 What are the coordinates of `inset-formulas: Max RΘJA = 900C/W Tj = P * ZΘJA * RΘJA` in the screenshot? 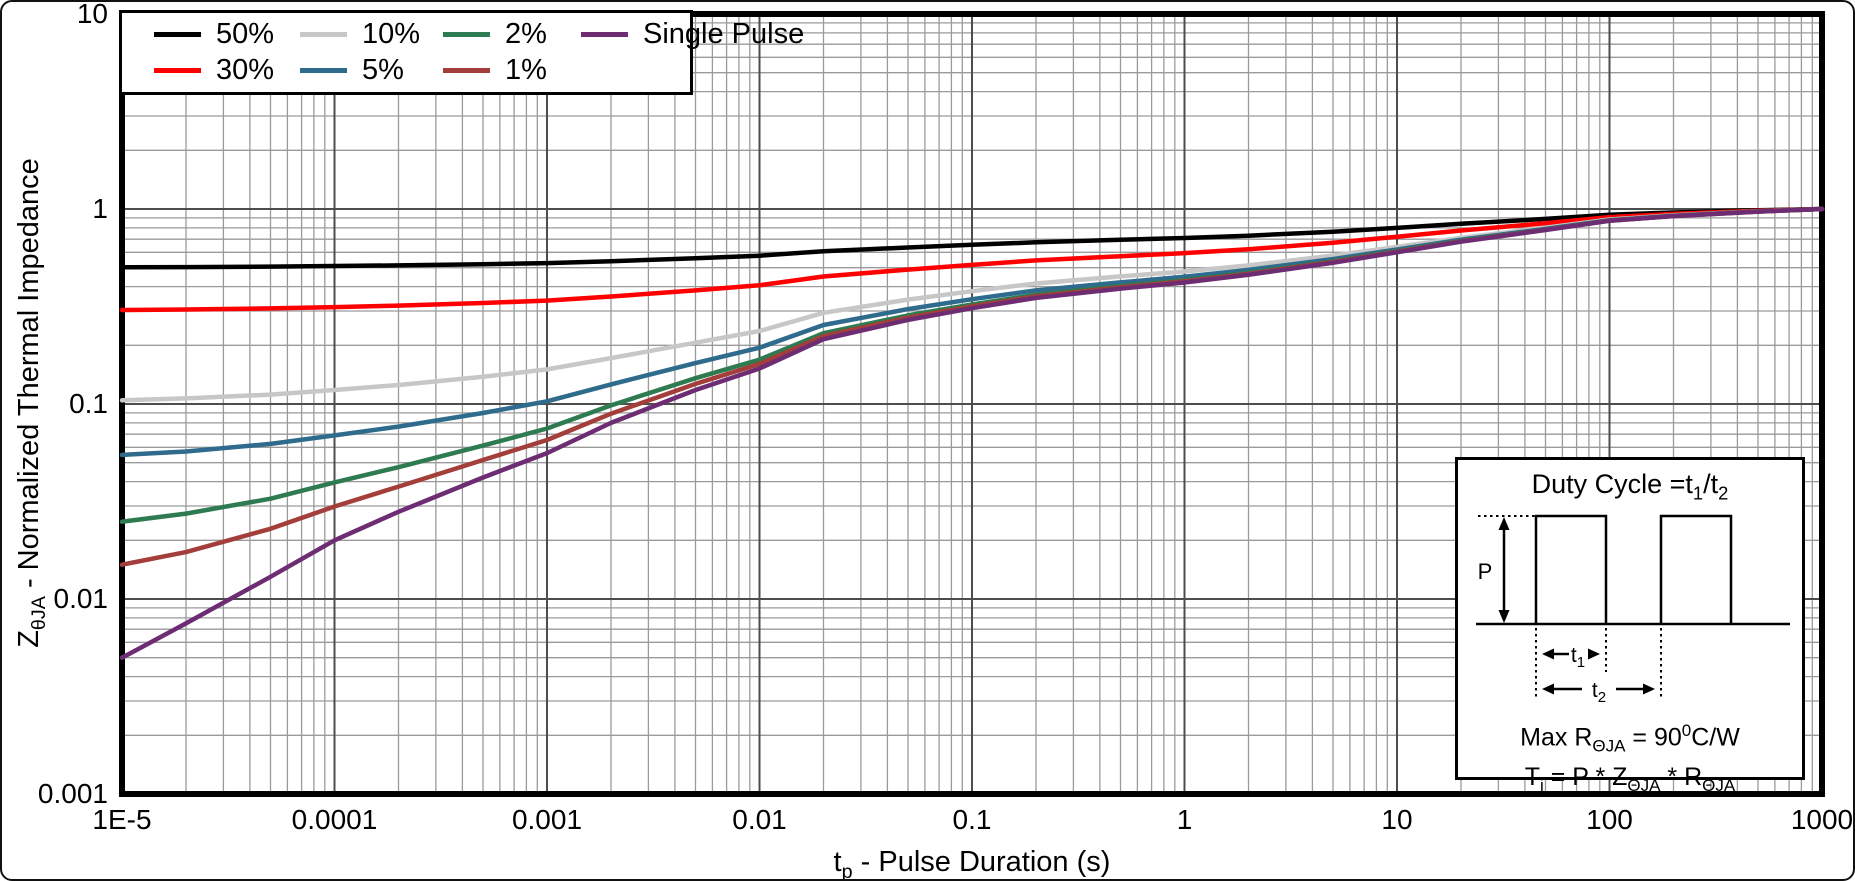 It's located at (1630, 757).